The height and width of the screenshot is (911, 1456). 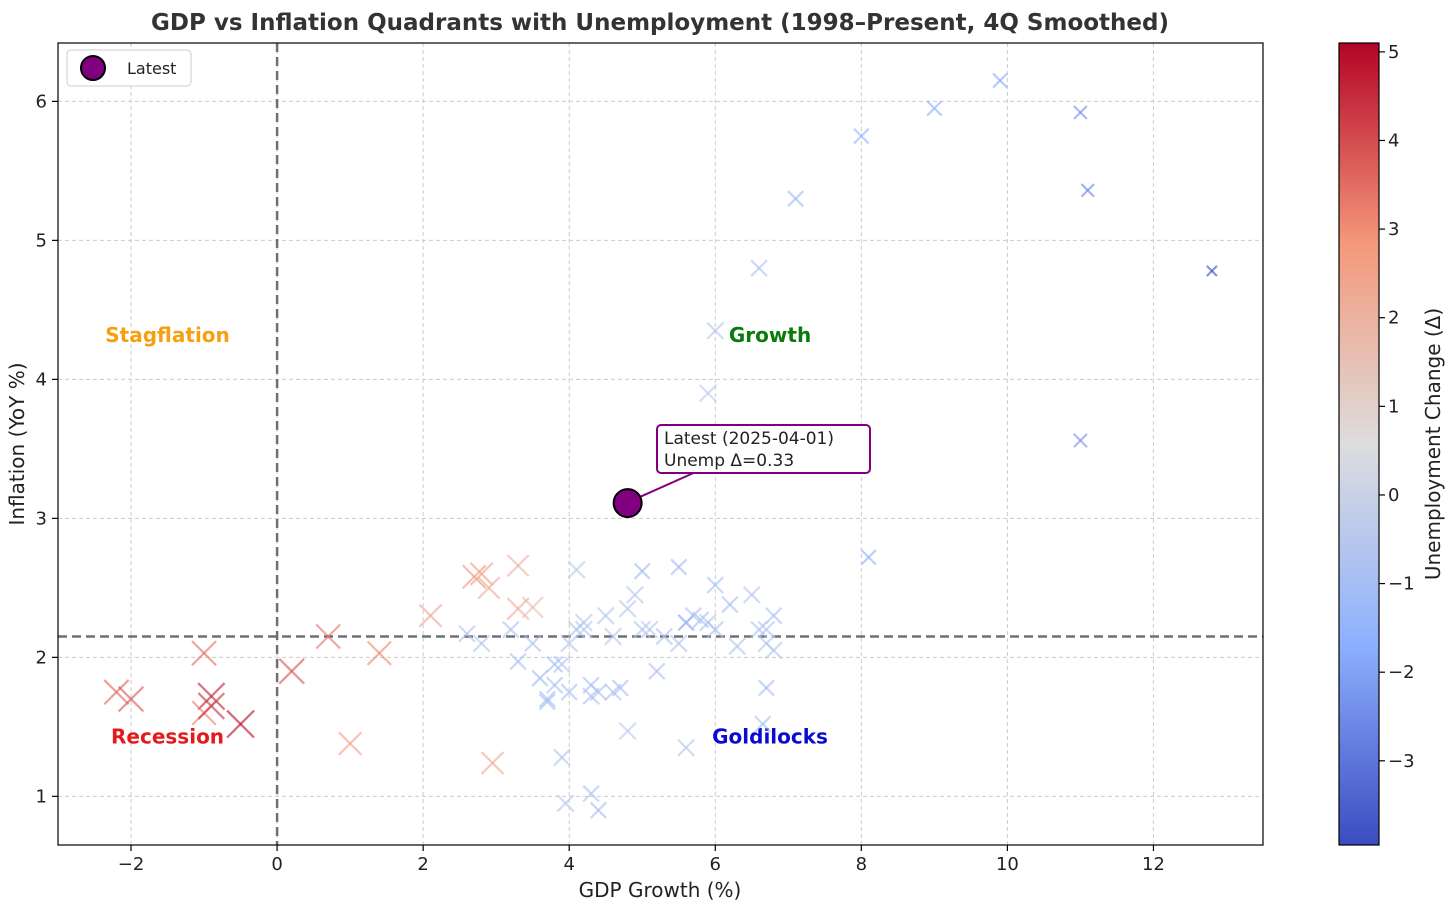 I want to click on colorbar-tick-label: 1, so click(x=1393, y=406).